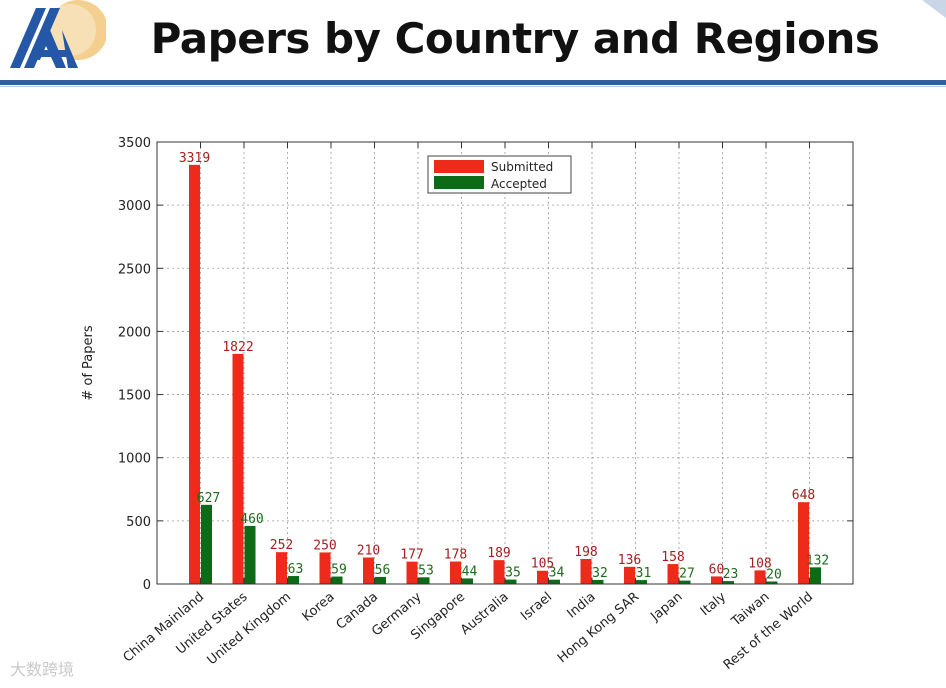 This screenshot has width=946, height=688. Describe the element at coordinates (134, 459) in the screenshot. I see `y-tick-label: 1000` at that location.